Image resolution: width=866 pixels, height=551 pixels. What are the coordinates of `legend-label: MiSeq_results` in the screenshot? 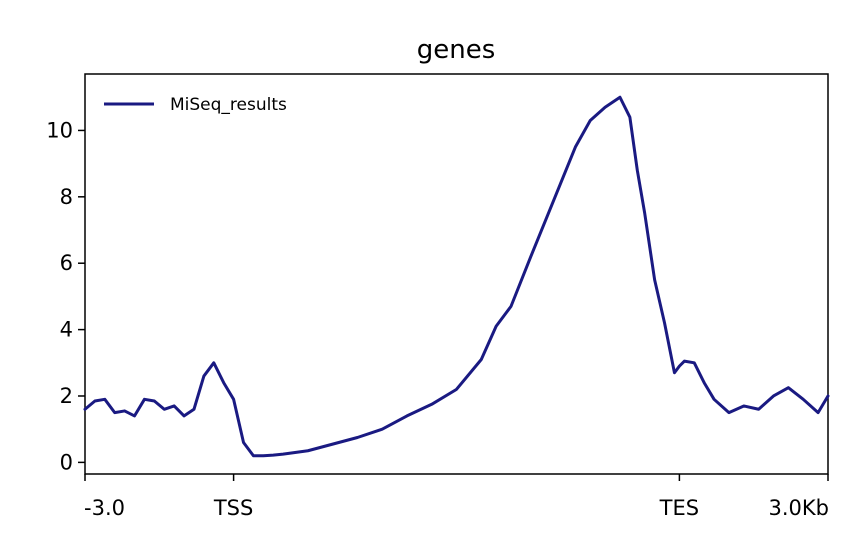 It's located at (228, 105).